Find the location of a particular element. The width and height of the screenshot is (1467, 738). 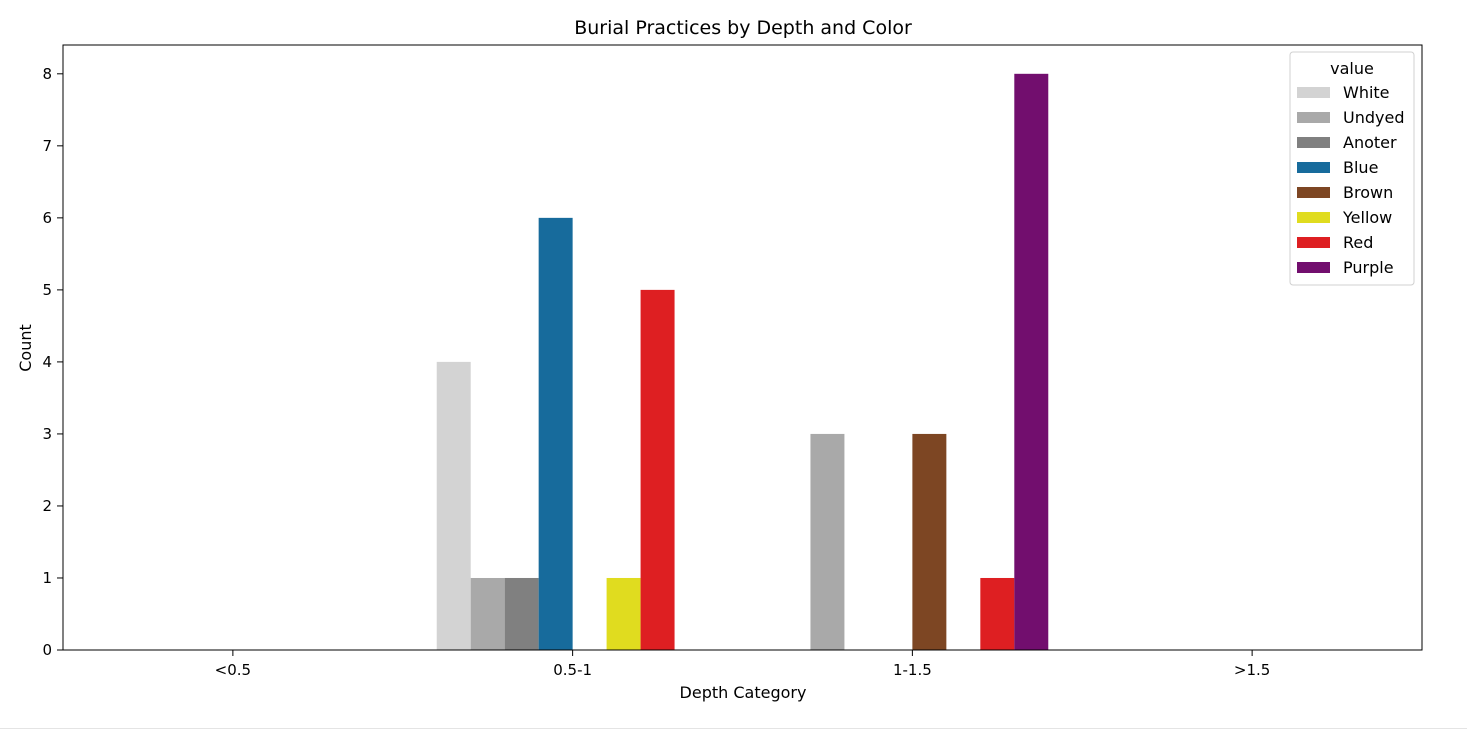

y-tick-label: 6 is located at coordinates (47, 218).